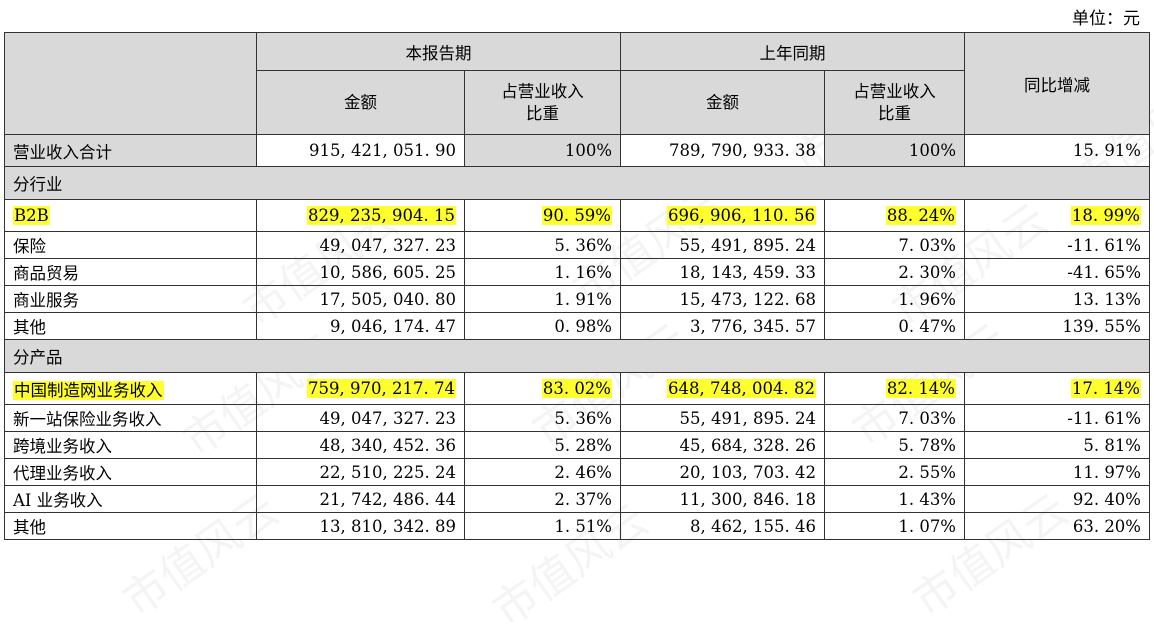 This screenshot has height=639, width=1154. What do you see at coordinates (927, 526) in the screenshot?
I see `cell-text: 1. 07%` at bounding box center [927, 526].